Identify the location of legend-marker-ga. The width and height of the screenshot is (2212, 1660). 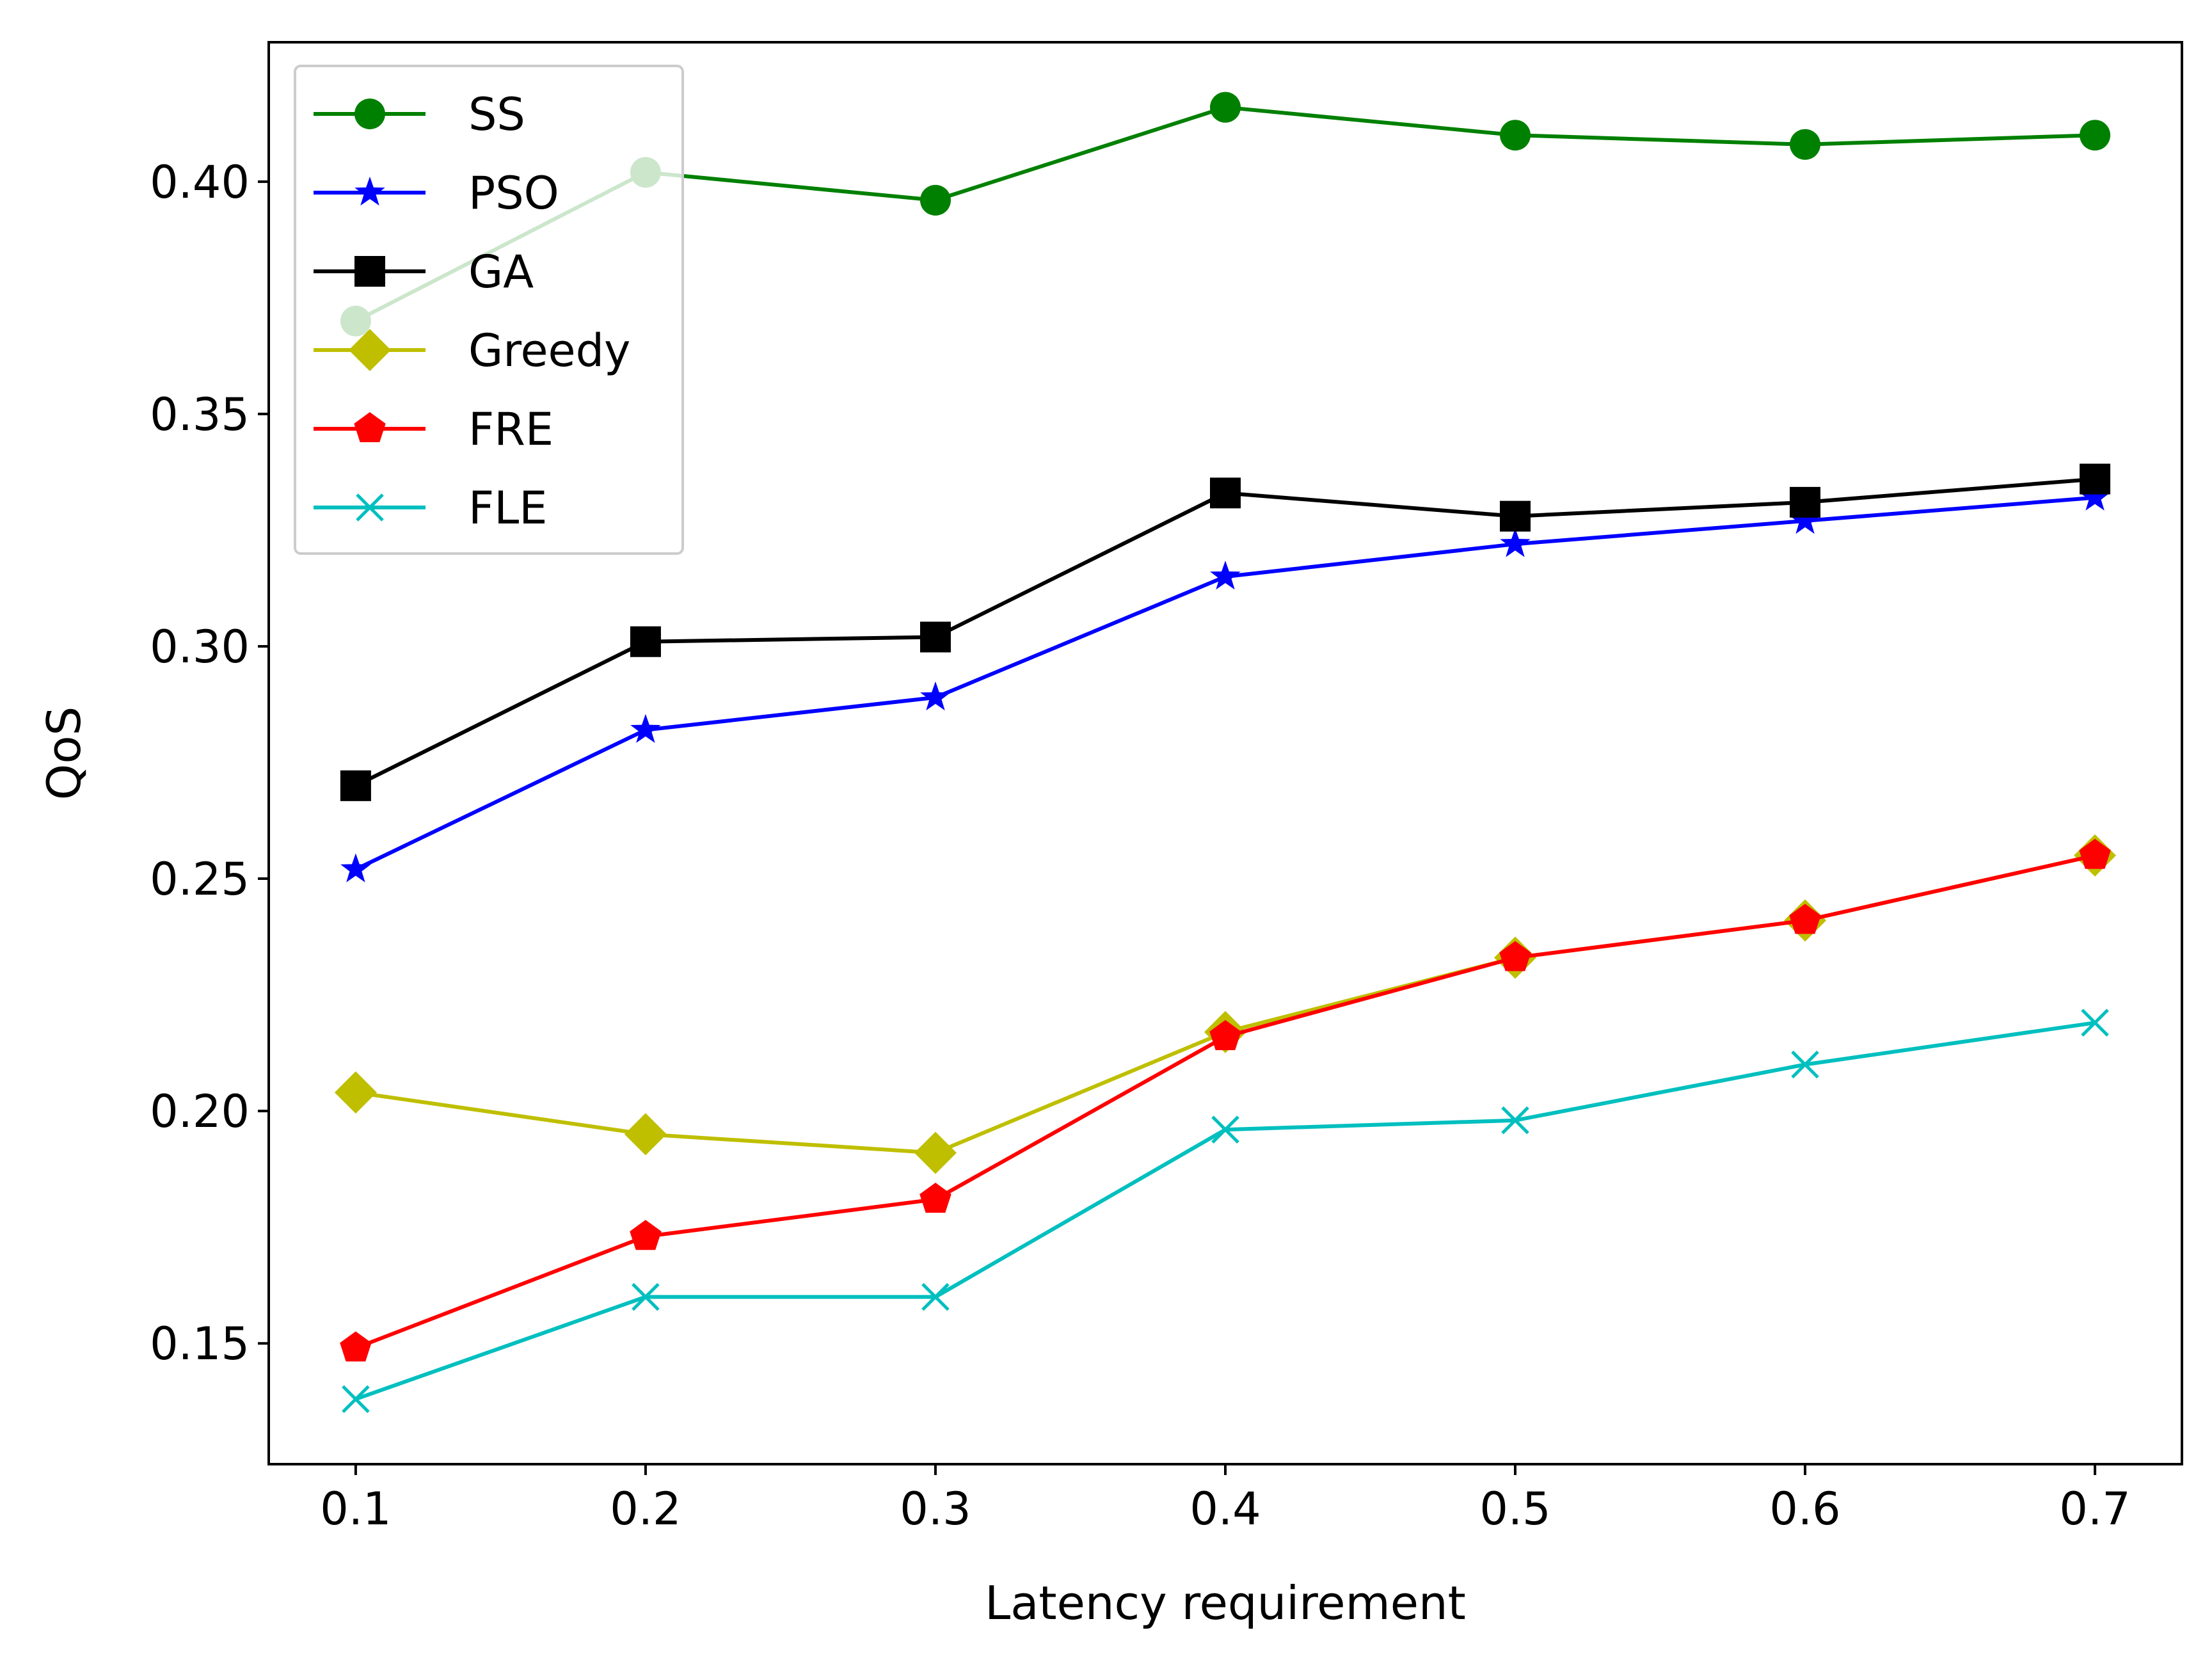
(370, 271).